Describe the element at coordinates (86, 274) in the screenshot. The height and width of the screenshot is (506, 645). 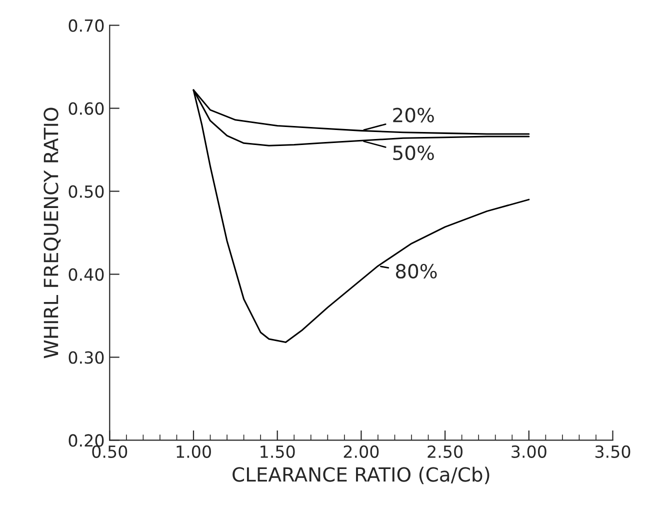
I see `y-tick-label: 0.40` at that location.